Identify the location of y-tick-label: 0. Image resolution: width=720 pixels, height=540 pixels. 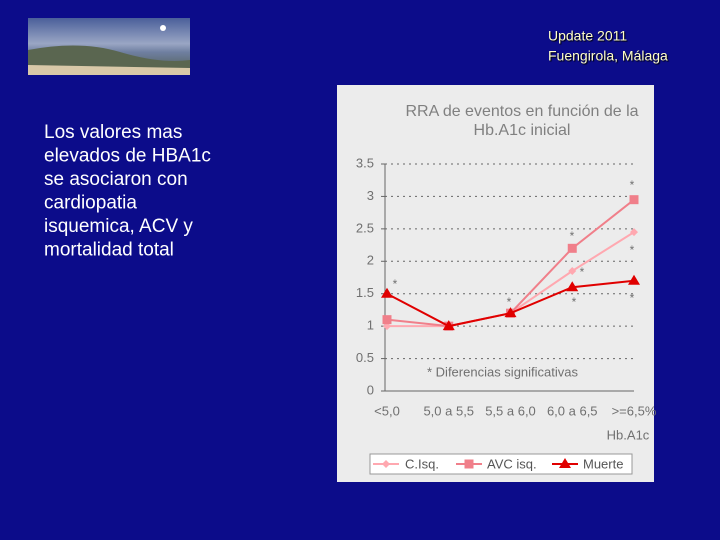
(370, 389).